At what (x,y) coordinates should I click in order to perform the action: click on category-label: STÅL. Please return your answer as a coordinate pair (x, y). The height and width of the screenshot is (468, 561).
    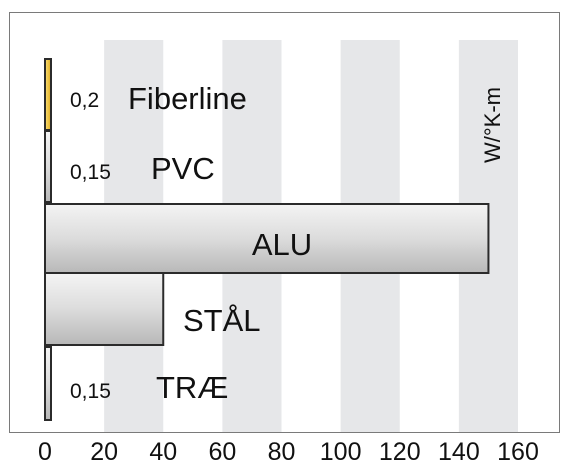
    Looking at the image, I should click on (222, 320).